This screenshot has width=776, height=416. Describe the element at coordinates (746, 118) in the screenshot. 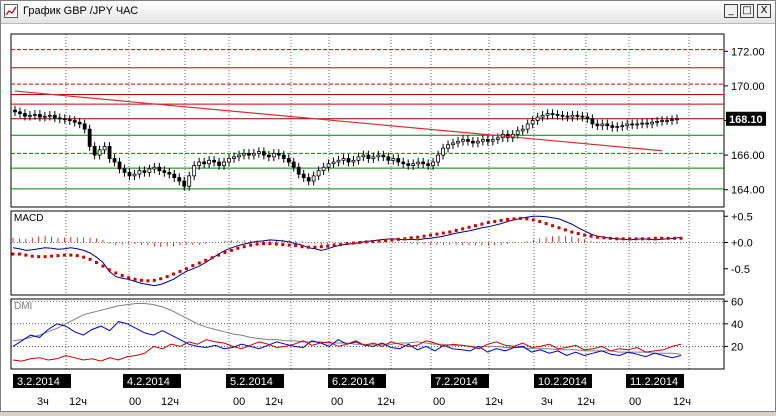

I see `current-price-marker` at that location.